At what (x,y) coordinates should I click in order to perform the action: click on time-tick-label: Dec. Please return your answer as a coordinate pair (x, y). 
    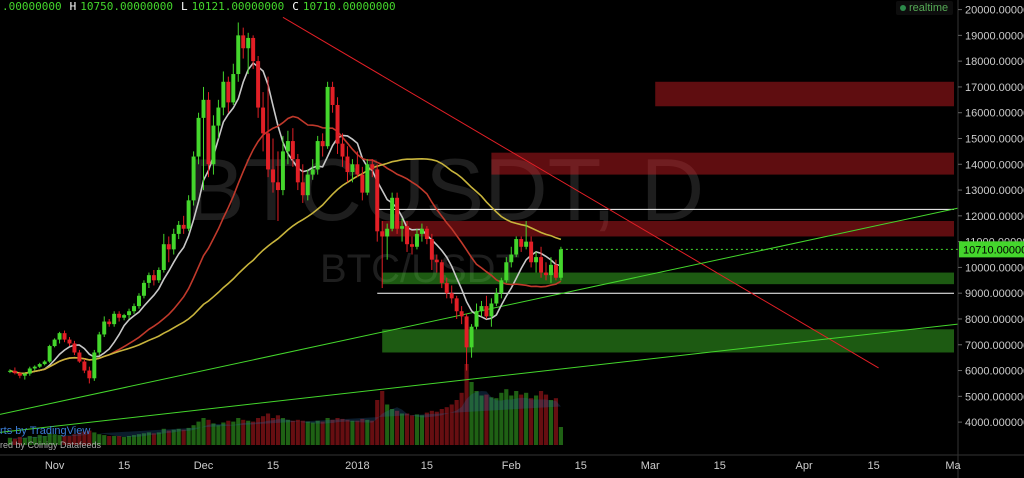
    Looking at the image, I should click on (204, 466).